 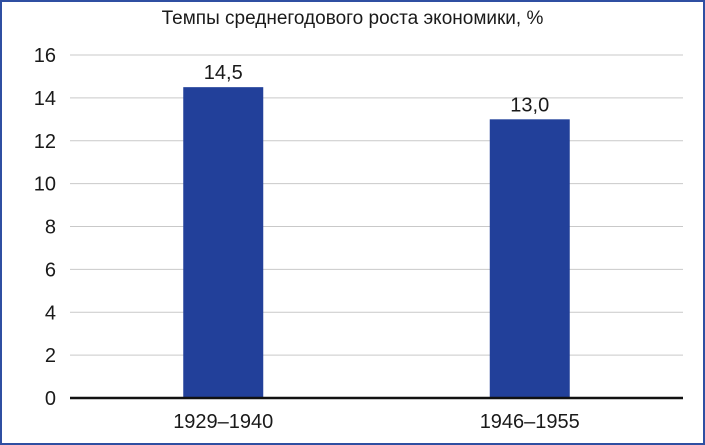 I want to click on y-axis-ticks: 0 2 4 6 8 10 12 14 16, so click(x=45, y=227).